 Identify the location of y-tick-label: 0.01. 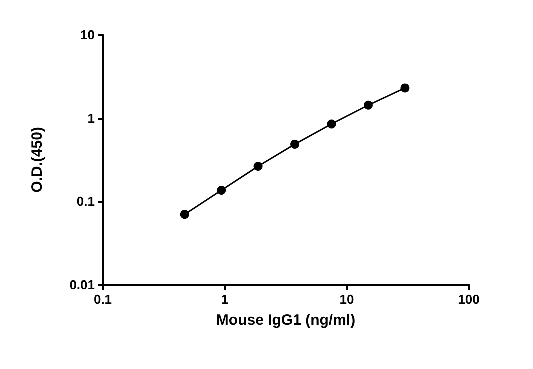
(82, 285).